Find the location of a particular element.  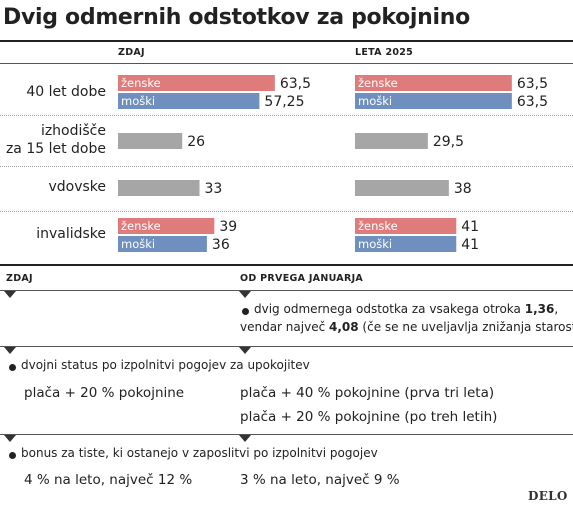

row-label-invalidske: invalidske is located at coordinates (71, 234).